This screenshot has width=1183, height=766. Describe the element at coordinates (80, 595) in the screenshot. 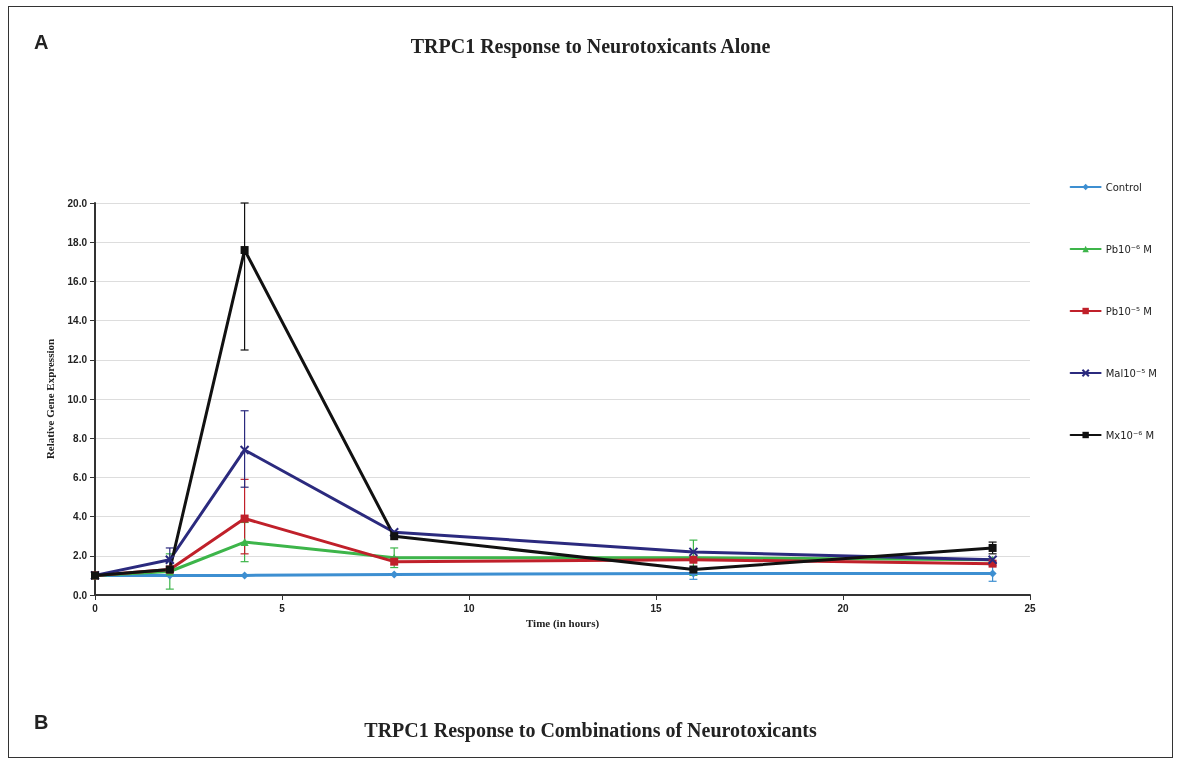

I see `y-tick-label: 0.0` at that location.